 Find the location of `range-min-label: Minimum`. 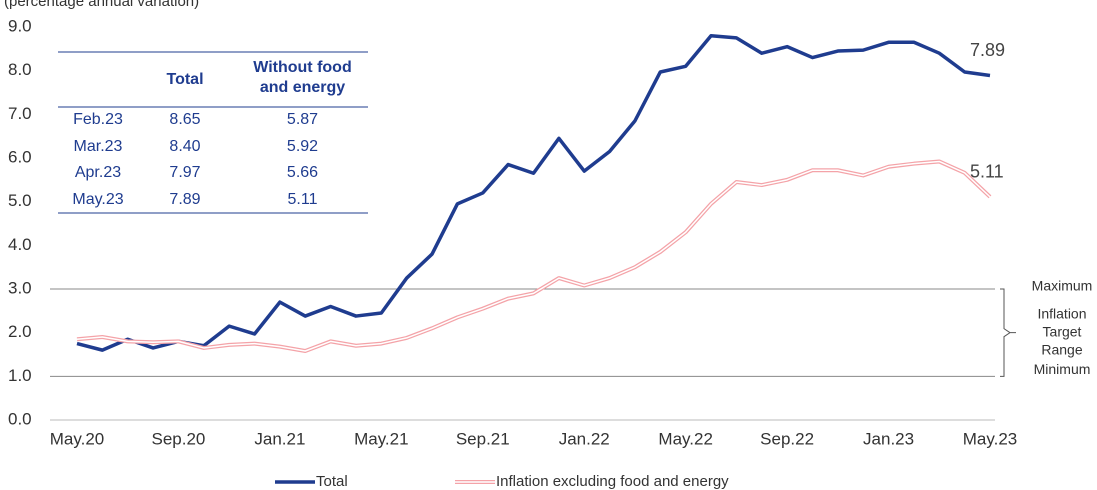

range-min-label: Minimum is located at coordinates (1062, 369).